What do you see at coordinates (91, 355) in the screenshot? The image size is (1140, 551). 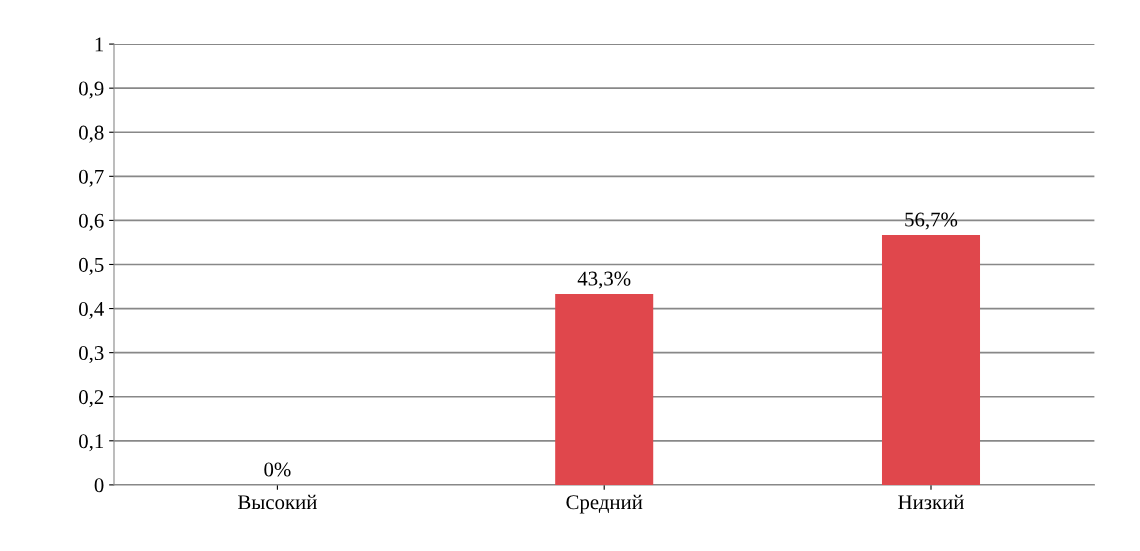 I see `y-tick-label: 0,3` at bounding box center [91, 355].